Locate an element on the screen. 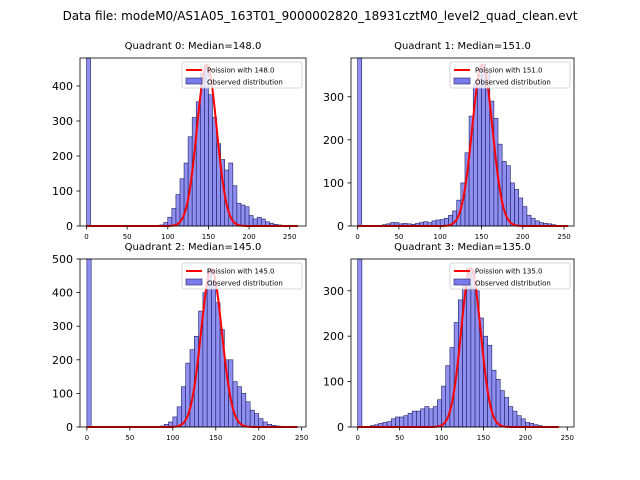  y-tick-label: 500 is located at coordinates (62, 259).